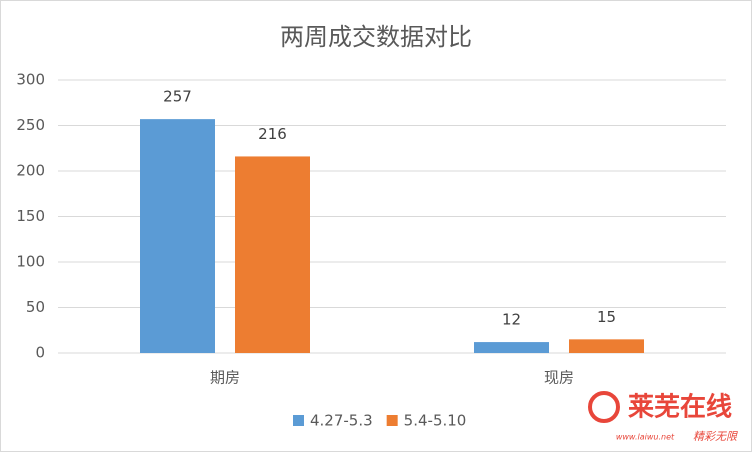 This screenshot has width=752, height=456. I want to click on y-tick-label: 100, so click(30, 262).